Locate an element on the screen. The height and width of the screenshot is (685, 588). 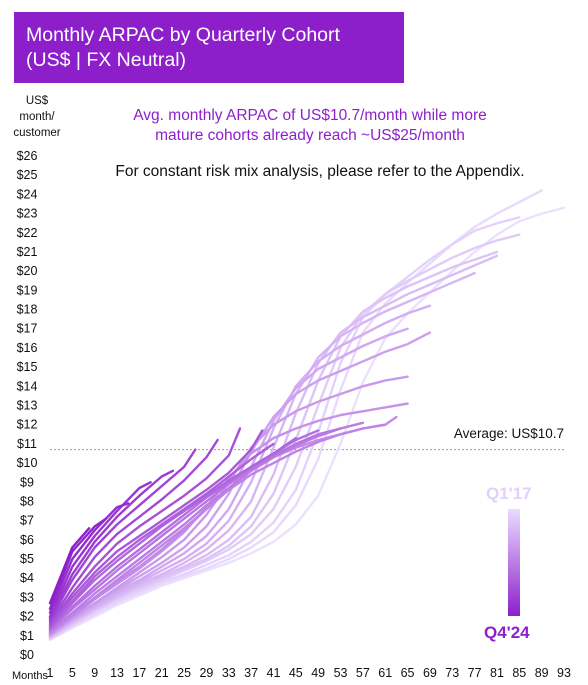
x-tick-label: 33 is located at coordinates (229, 673).